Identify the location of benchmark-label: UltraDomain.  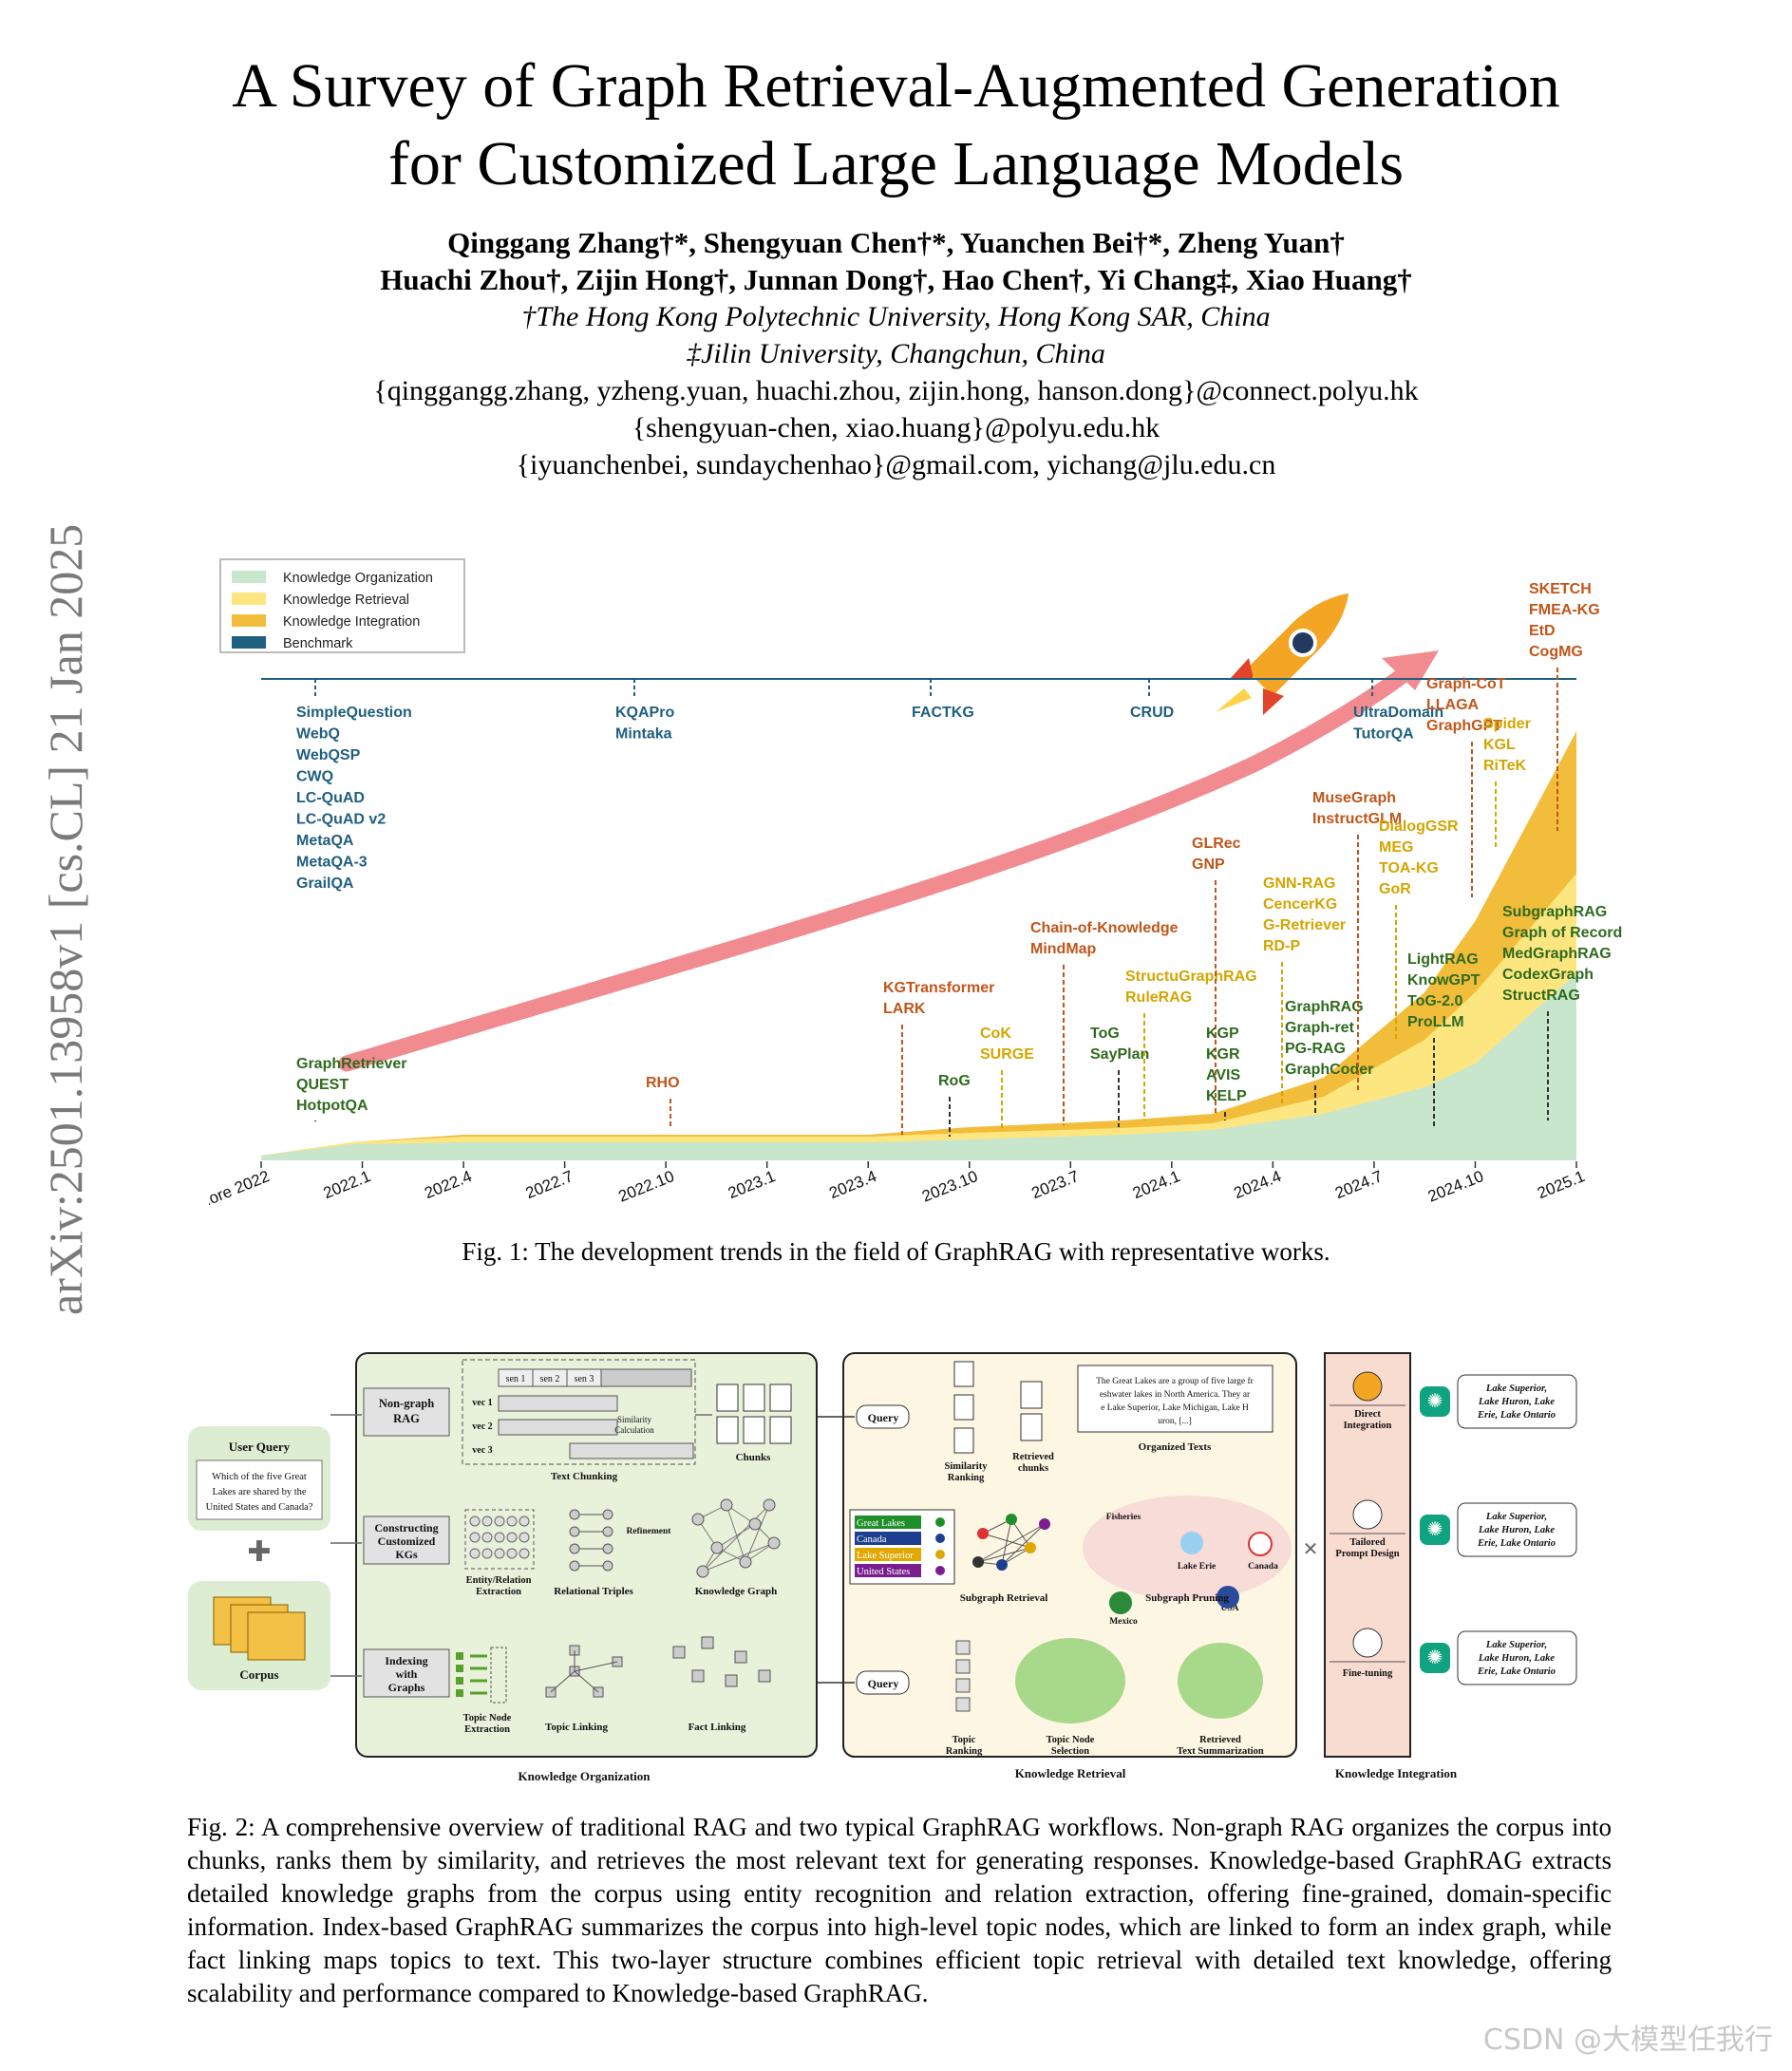
(1398, 713).